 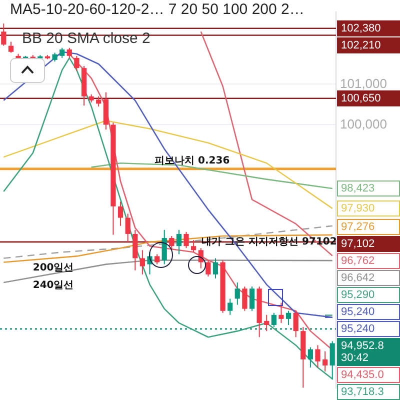 I want to click on ref-line-label: 102,380, so click(x=361, y=28).